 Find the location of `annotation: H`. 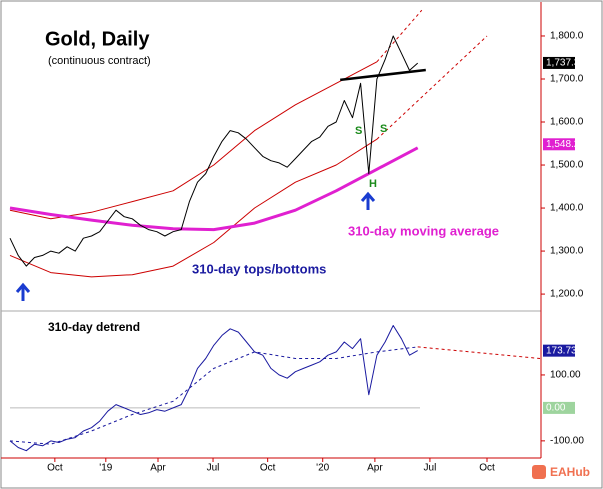

annotation: H is located at coordinates (373, 184).